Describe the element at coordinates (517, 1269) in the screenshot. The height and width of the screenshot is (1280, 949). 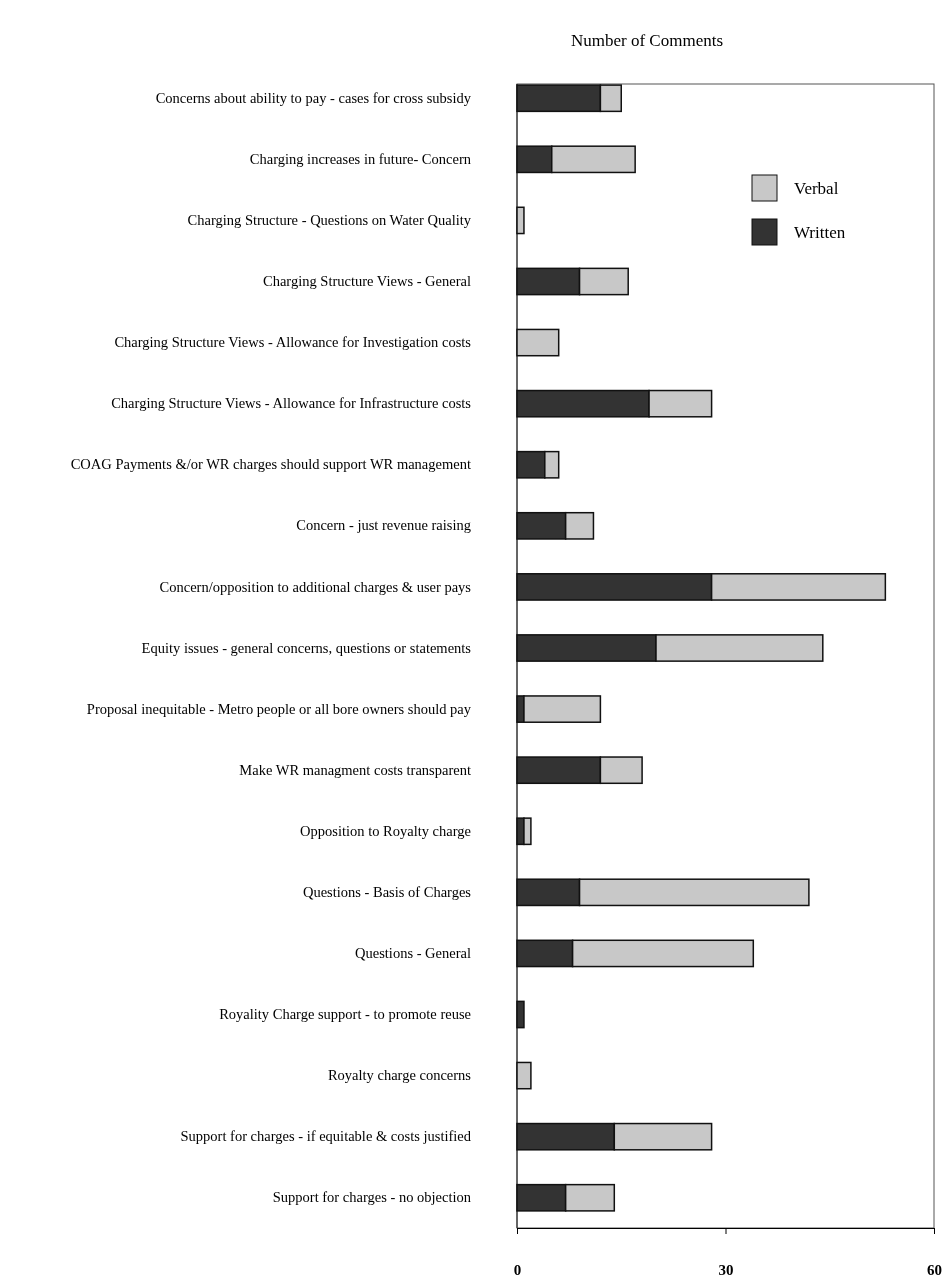
I see `x-tick-label: 0` at that location.